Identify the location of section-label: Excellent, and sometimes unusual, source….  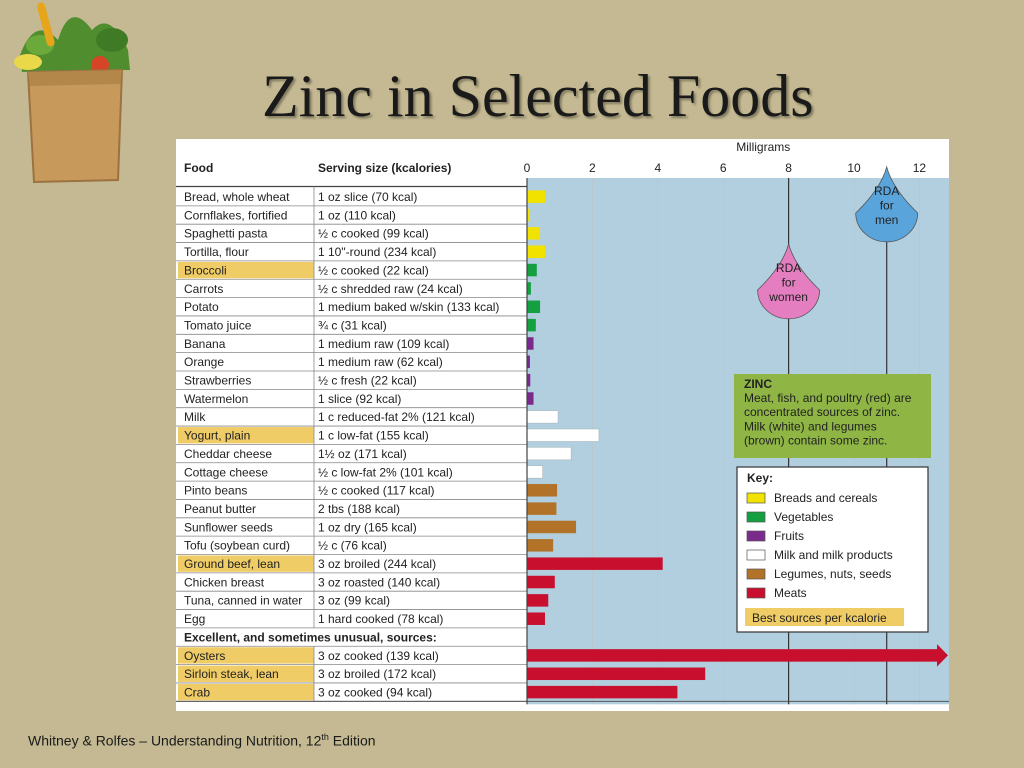
(310, 637).